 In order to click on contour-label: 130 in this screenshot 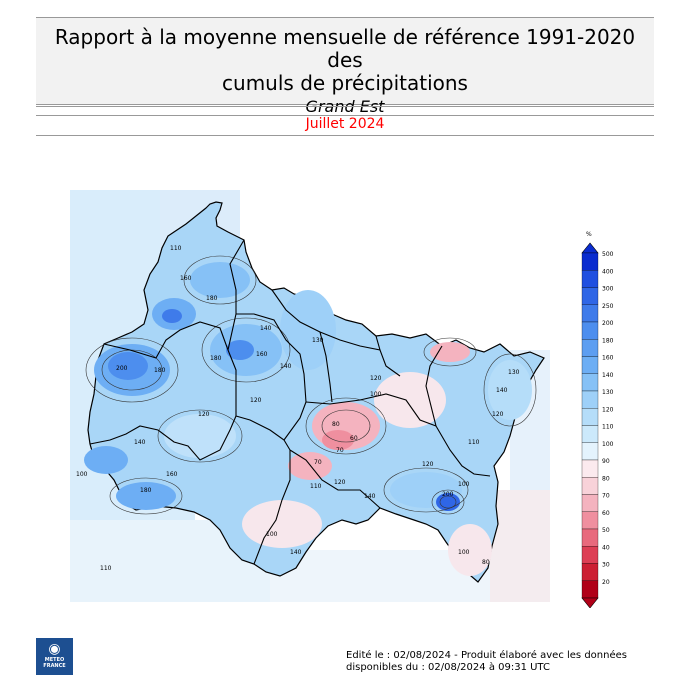, I will do `click(514, 372)`.